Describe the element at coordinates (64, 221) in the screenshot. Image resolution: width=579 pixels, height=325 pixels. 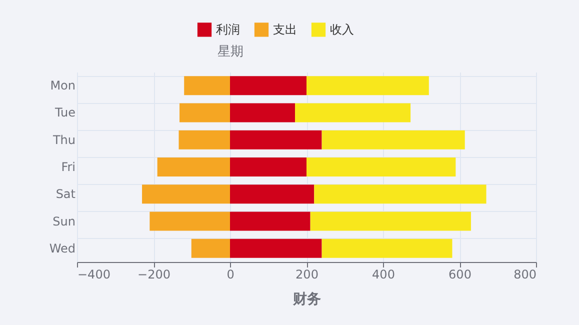
I see `y-tick-label: Sun` at that location.